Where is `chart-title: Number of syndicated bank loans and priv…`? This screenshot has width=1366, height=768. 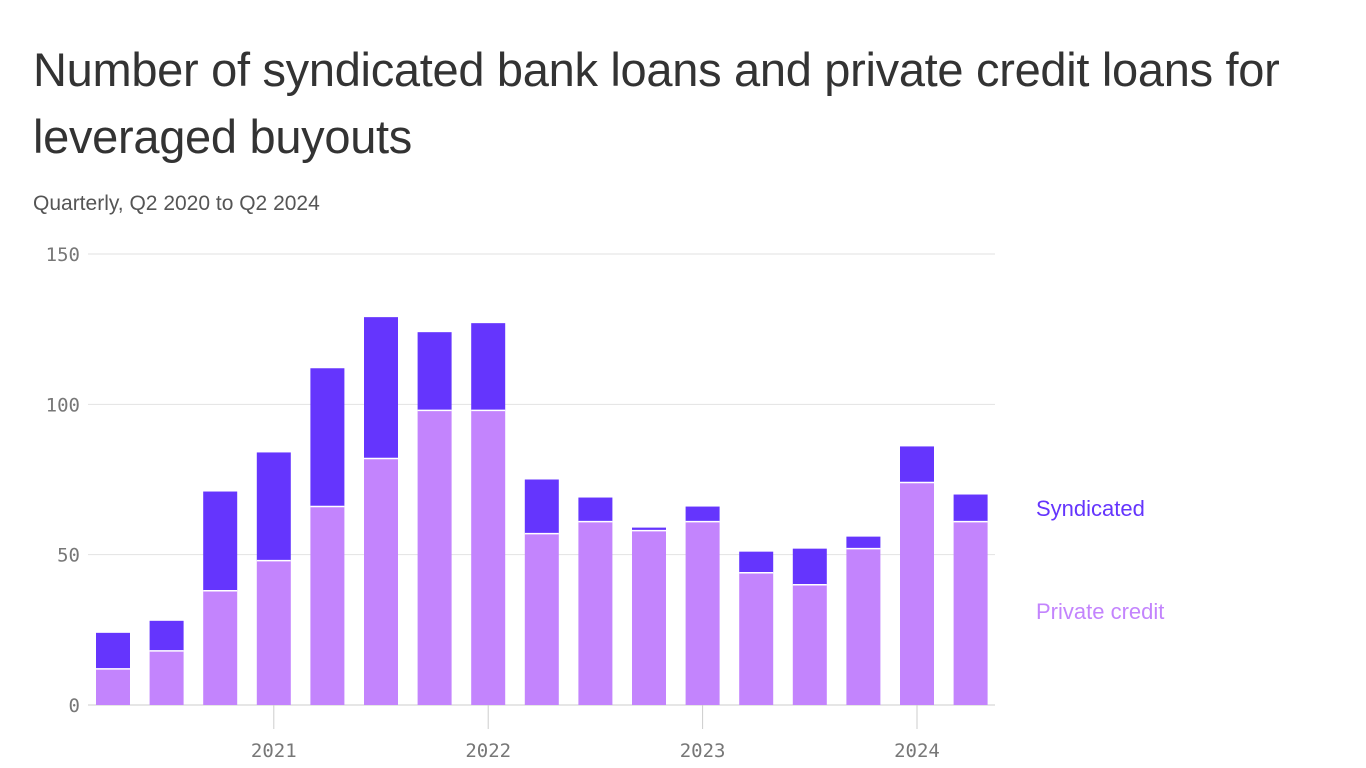 chart-title: Number of syndicated bank loans and priv… is located at coordinates (656, 103).